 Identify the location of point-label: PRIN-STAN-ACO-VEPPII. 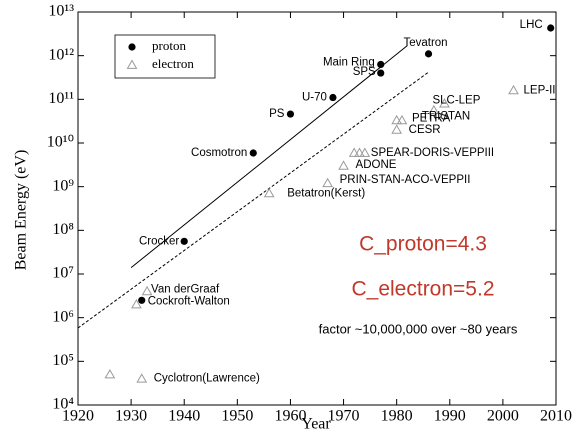
(405, 180).